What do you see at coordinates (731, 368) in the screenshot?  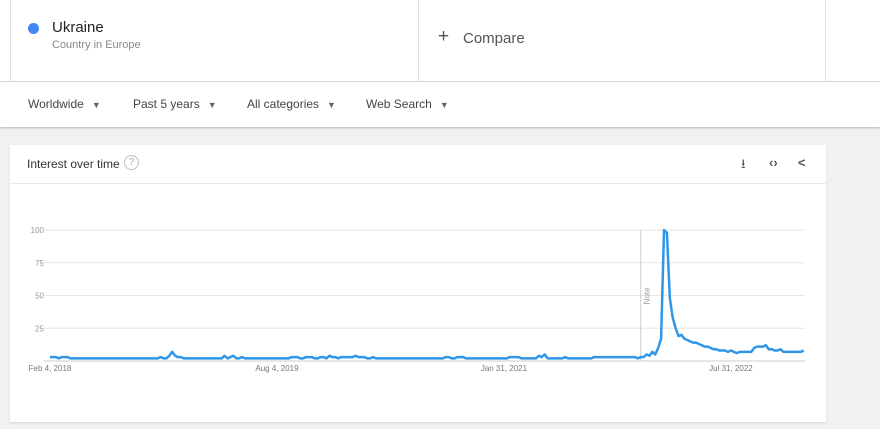 I see `x-tick-label: Jul 31, 2022` at bounding box center [731, 368].